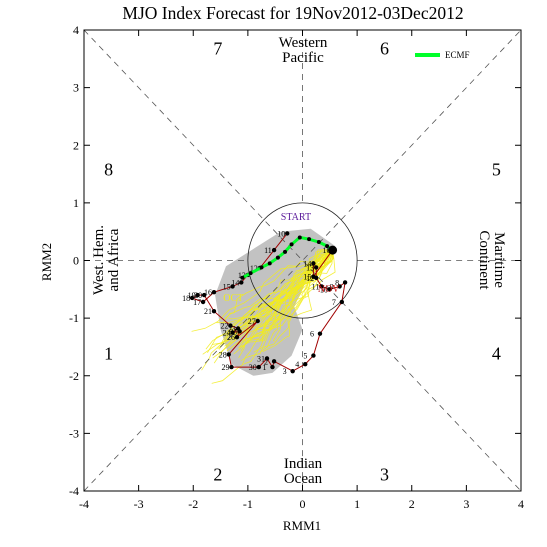  Describe the element at coordinates (261, 358) in the screenshot. I see `observed-day-label: 31` at that location.